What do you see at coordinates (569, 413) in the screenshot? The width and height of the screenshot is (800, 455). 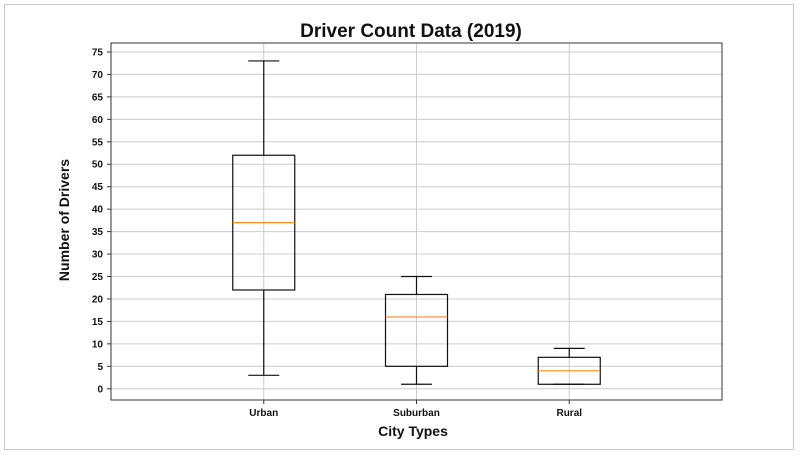 I see `x-tick-label-rural: Rural` at bounding box center [569, 413].